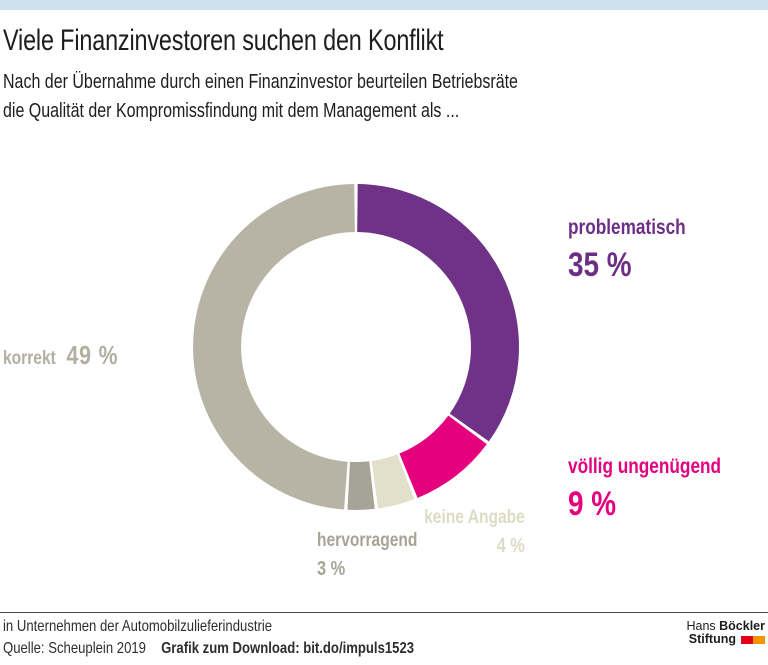  Describe the element at coordinates (474, 517) in the screenshot. I see `label-keine-angabe-text: keine Angabe` at that location.